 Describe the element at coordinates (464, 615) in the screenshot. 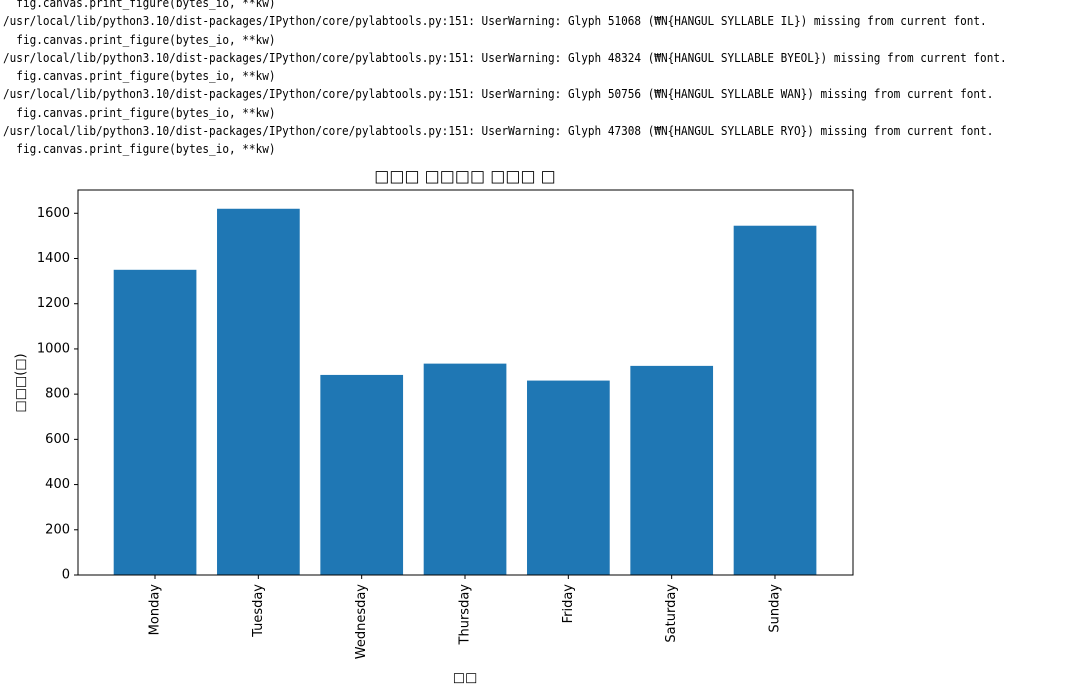

I see `x-tick-label: Thursday` at that location.